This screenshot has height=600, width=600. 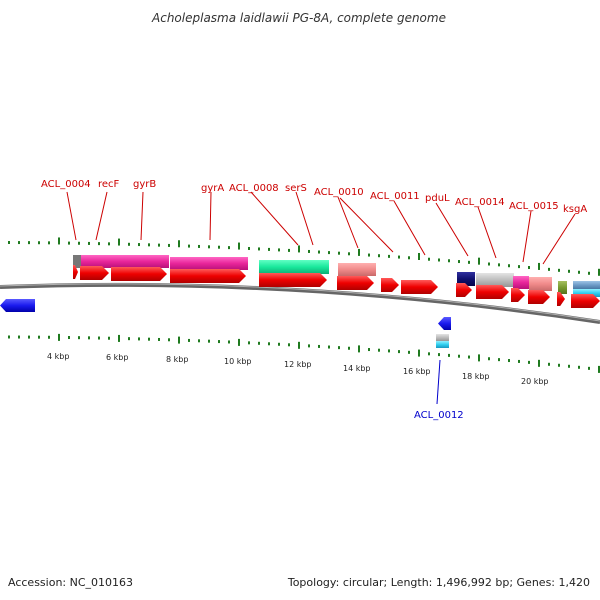 I want to click on gene-label: pduL, so click(x=437, y=198).